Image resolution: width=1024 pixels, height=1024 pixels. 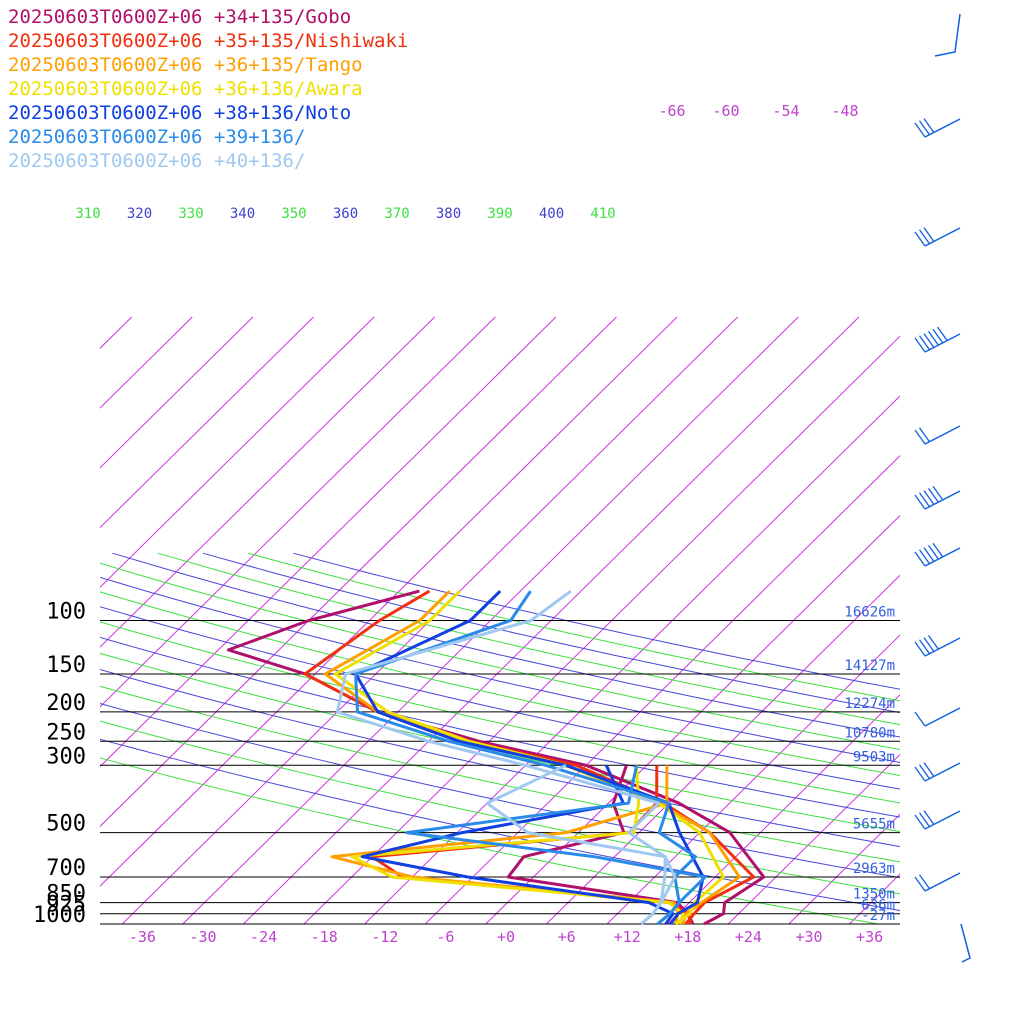 I want to click on theta-label: 370, so click(x=396, y=214).